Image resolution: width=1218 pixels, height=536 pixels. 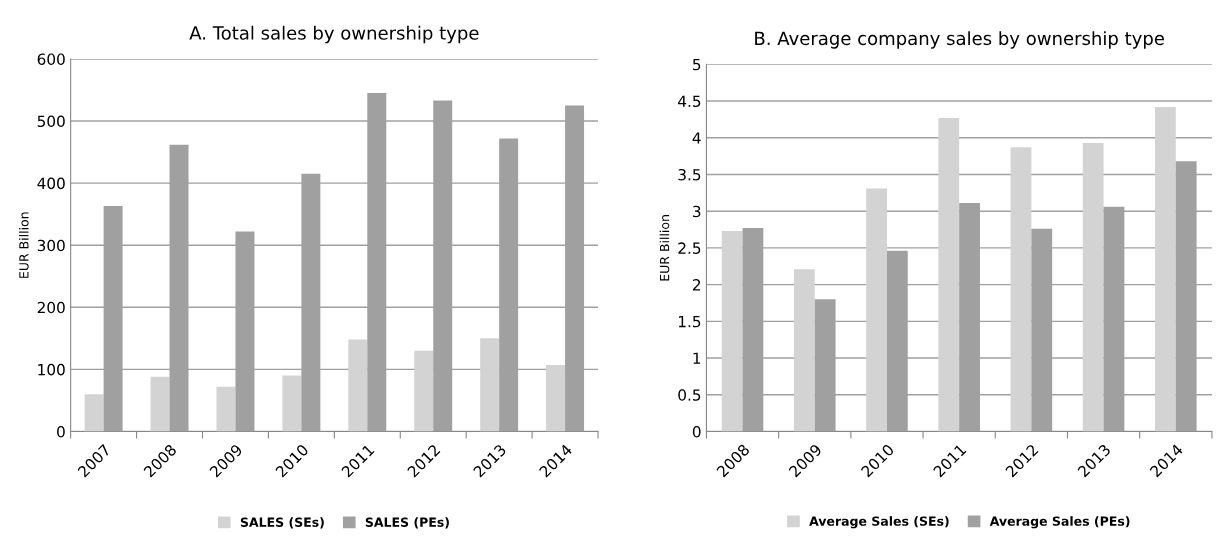 I want to click on y-tick-label: 600, so click(x=51, y=59).